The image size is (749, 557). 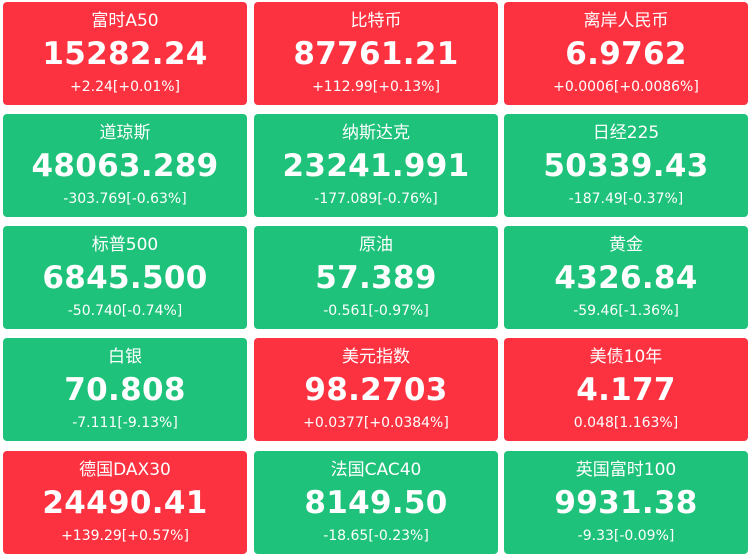 I want to click on quote-price: 50339.43, so click(x=626, y=166).